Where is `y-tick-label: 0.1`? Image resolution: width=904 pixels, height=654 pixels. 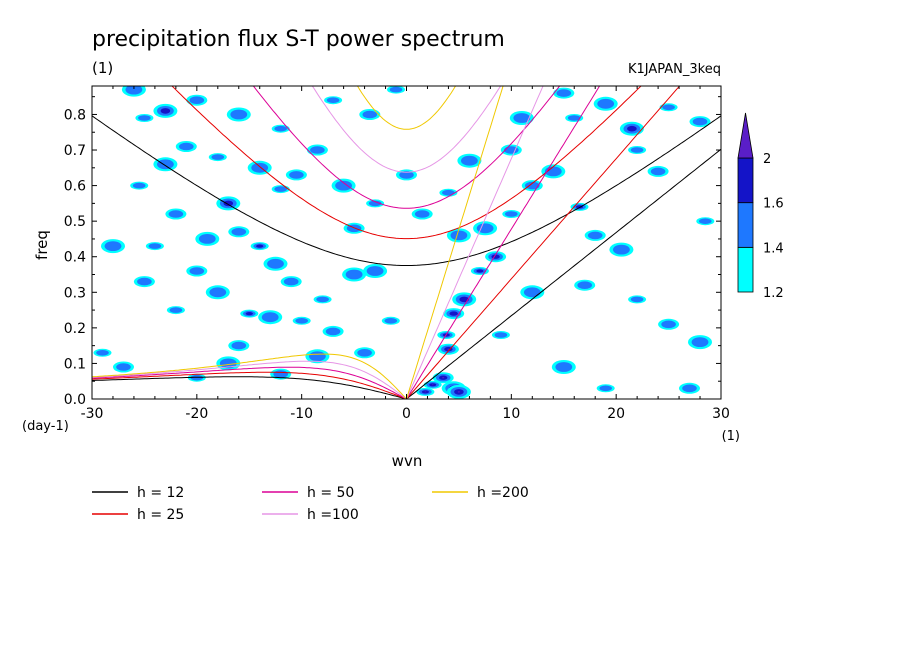 y-tick-label: 0.1 is located at coordinates (75, 364).